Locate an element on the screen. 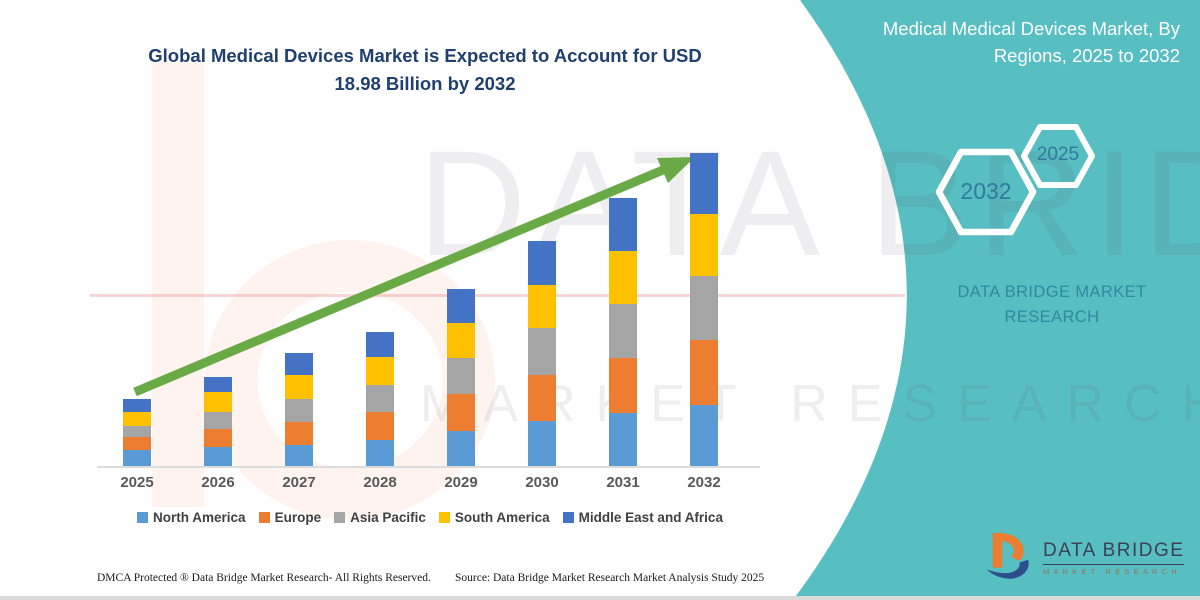 This screenshot has height=600, width=1200. x-axis-label: 2032 is located at coordinates (704, 482).